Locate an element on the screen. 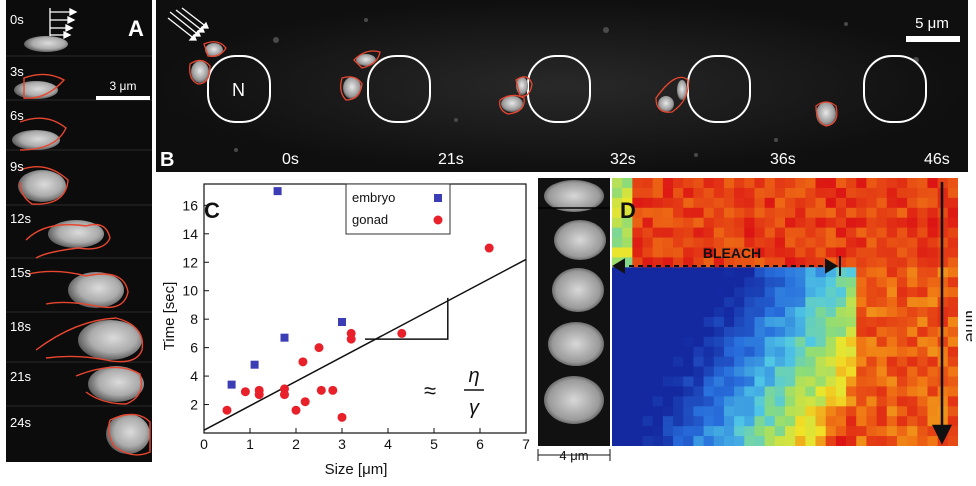 The width and height of the screenshot is (976, 486). panel-d-scale: 4 μm is located at coordinates (574, 455).